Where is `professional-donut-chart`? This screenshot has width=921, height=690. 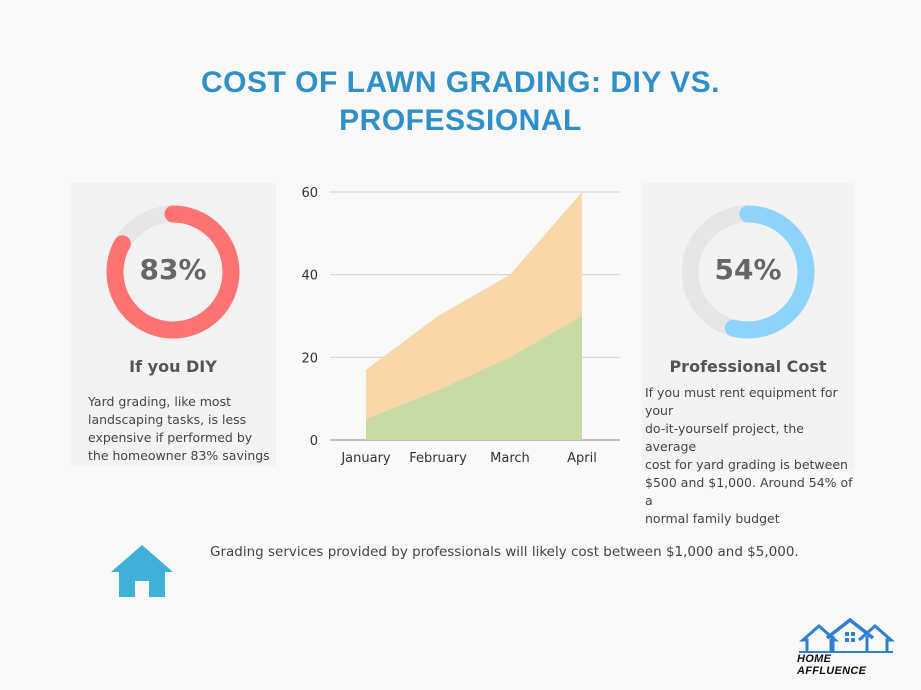 professional-donut-chart is located at coordinates (748, 272).